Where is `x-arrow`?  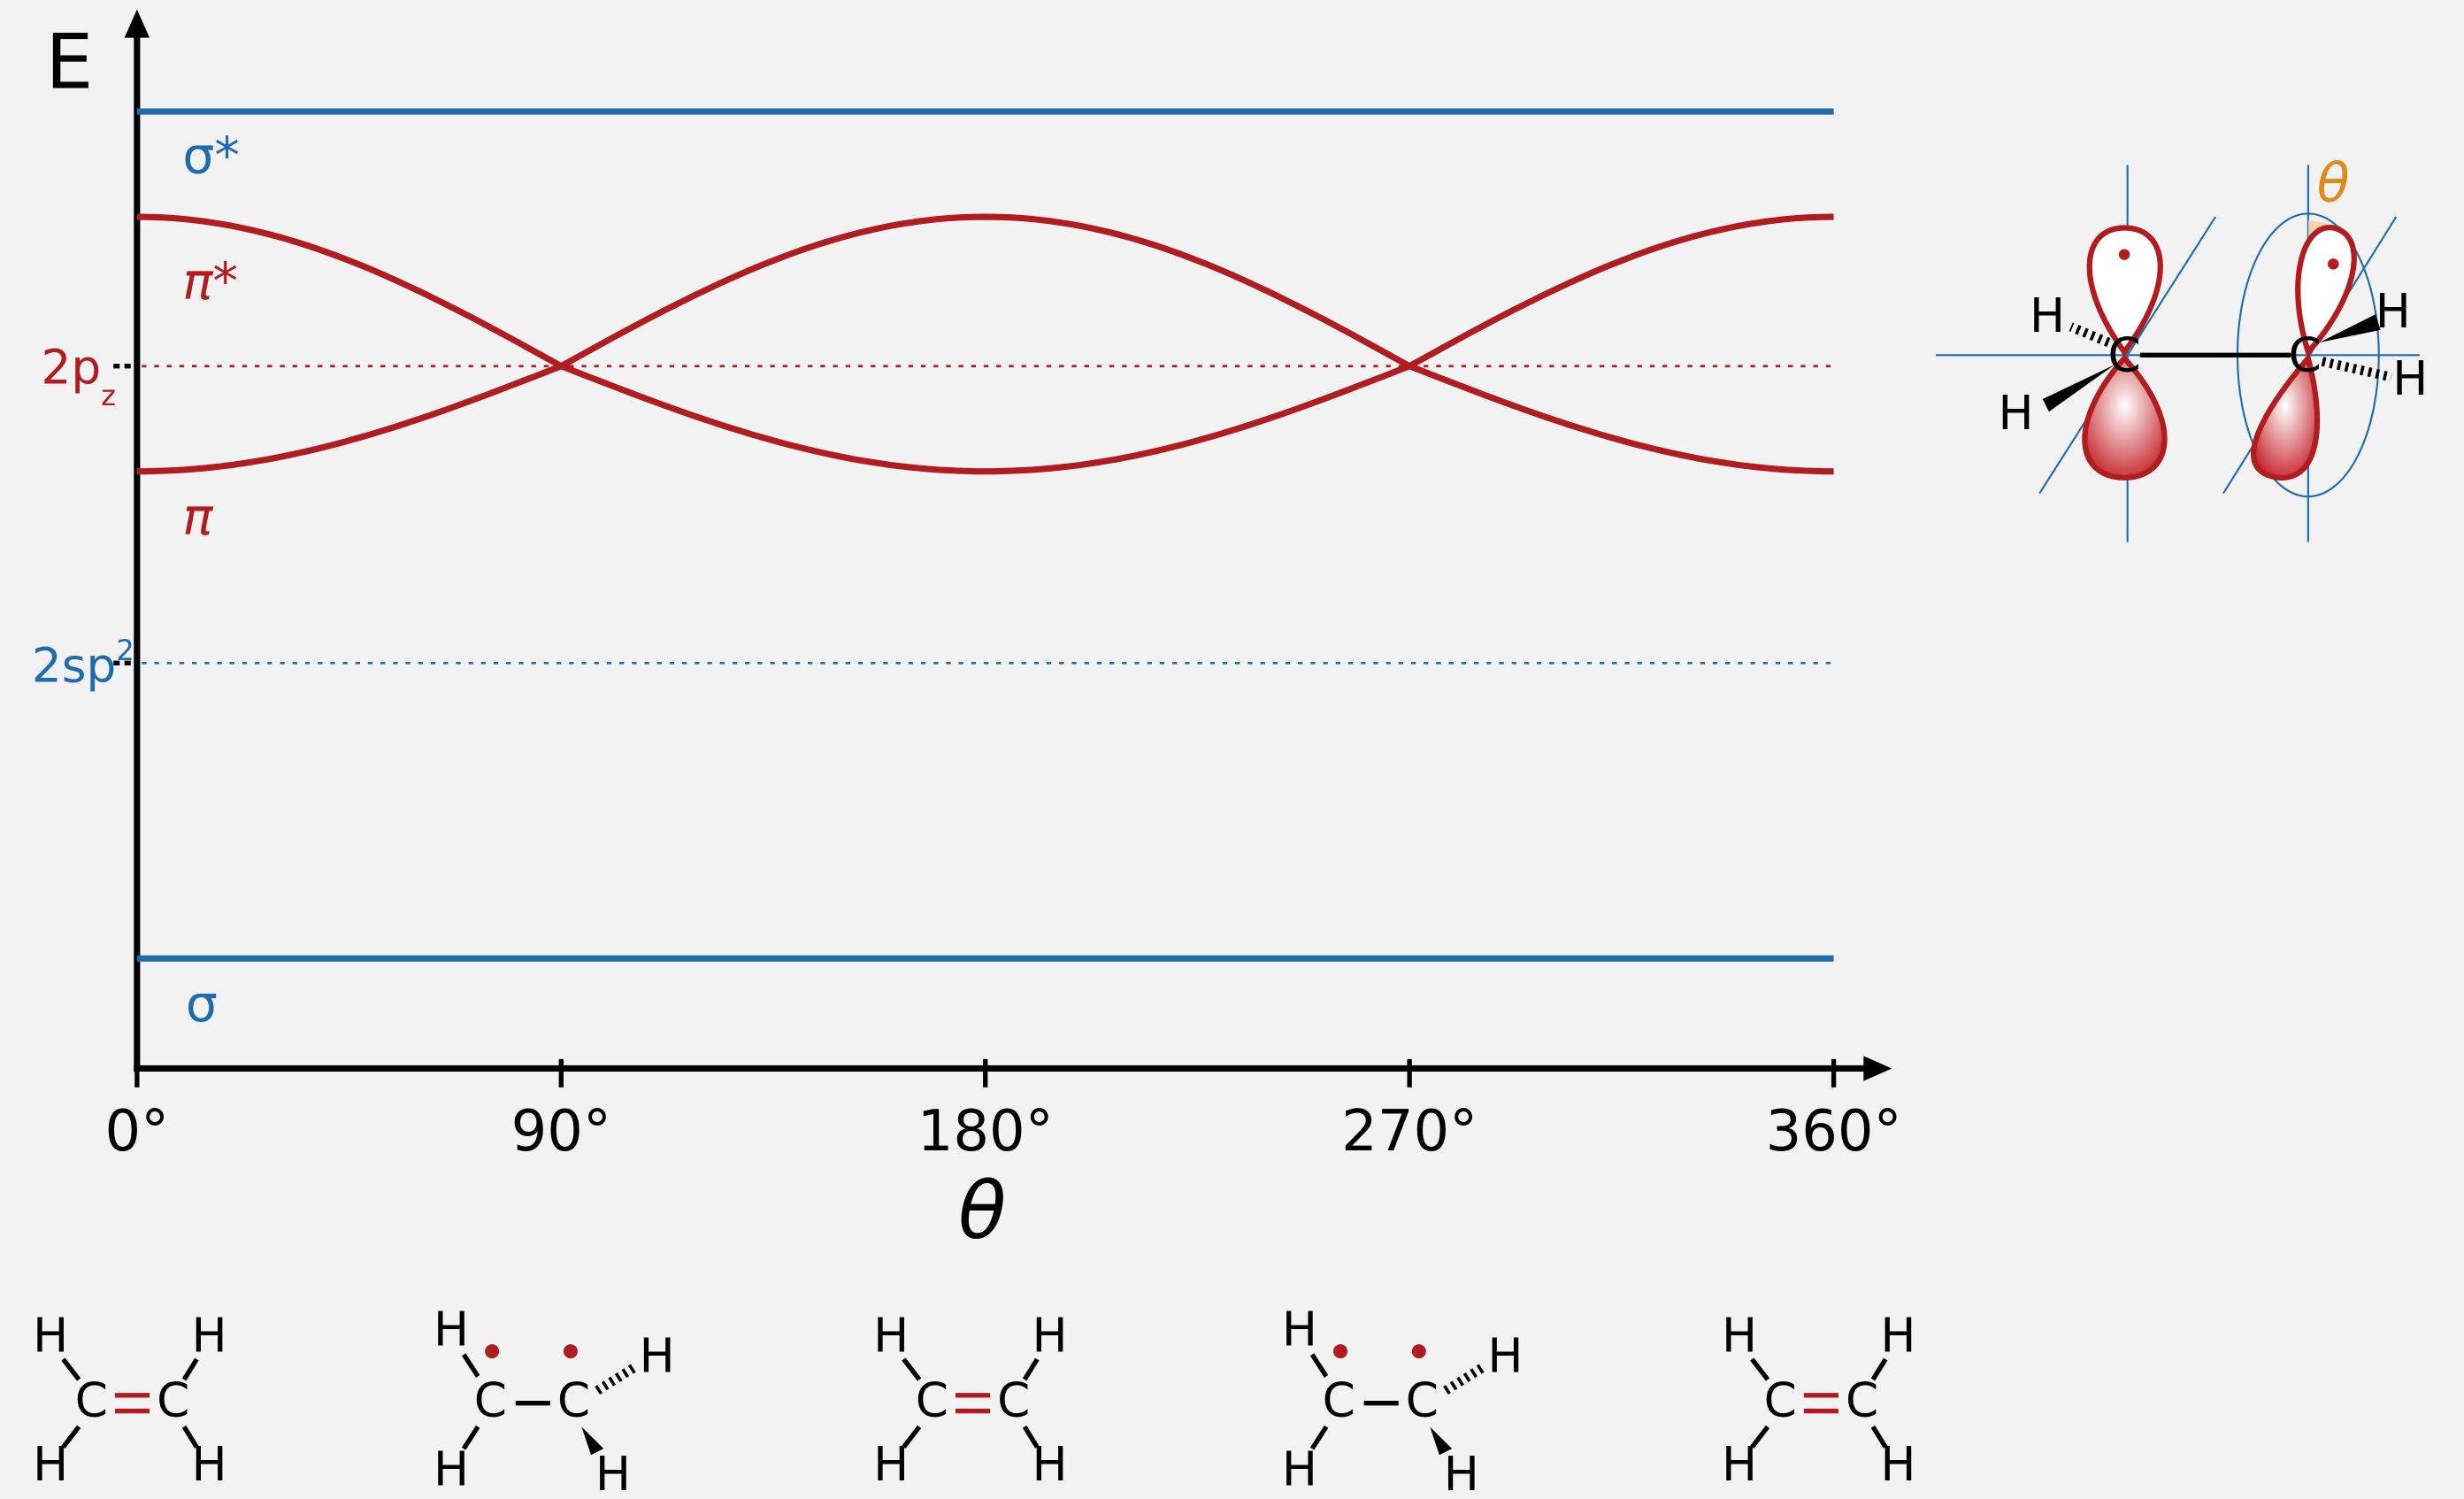 x-arrow is located at coordinates (1878, 1068).